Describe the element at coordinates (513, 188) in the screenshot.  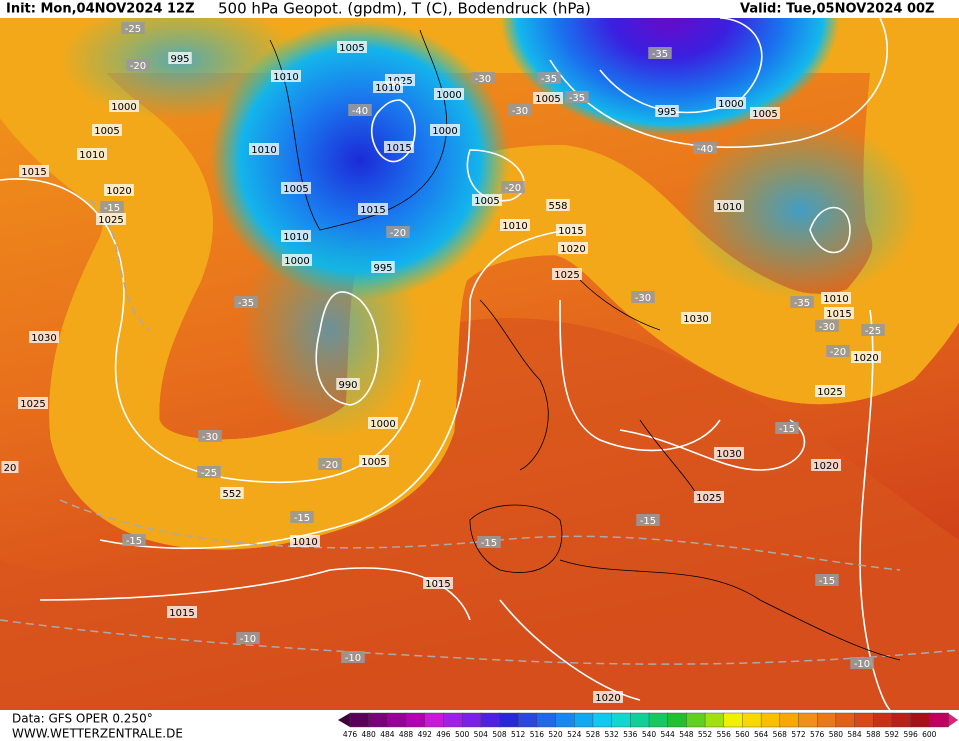
I see `isotherm-label: -20` at that location.